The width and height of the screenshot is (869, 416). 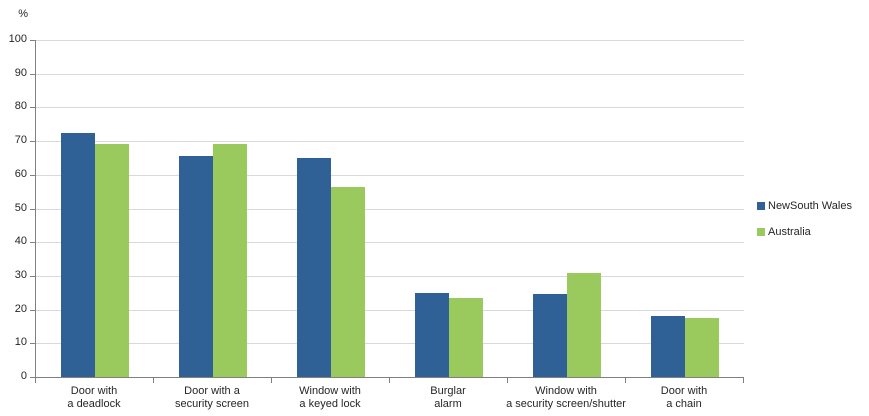 What do you see at coordinates (448, 397) in the screenshot?
I see `x-category-label-3: Burglar alarm` at bounding box center [448, 397].